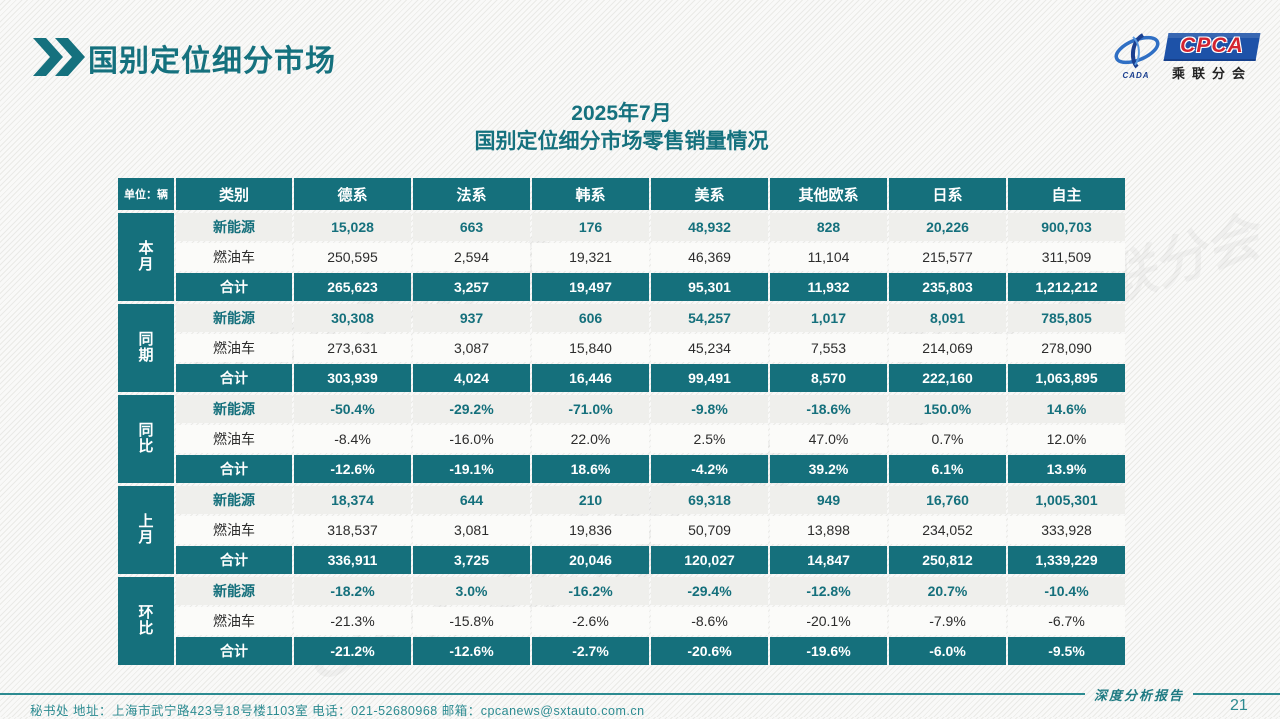  What do you see at coordinates (590, 378) in the screenshot?
I see `data-cell: 16,446` at bounding box center [590, 378].